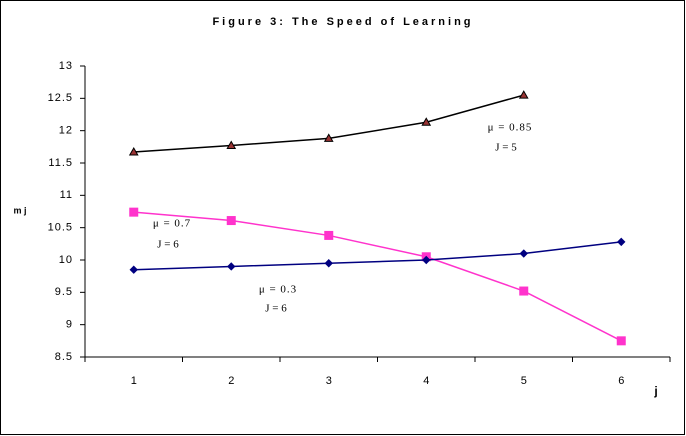 The image size is (686, 436). Describe the element at coordinates (524, 381) in the screenshot. I see `x-tick-label: 5` at that location.